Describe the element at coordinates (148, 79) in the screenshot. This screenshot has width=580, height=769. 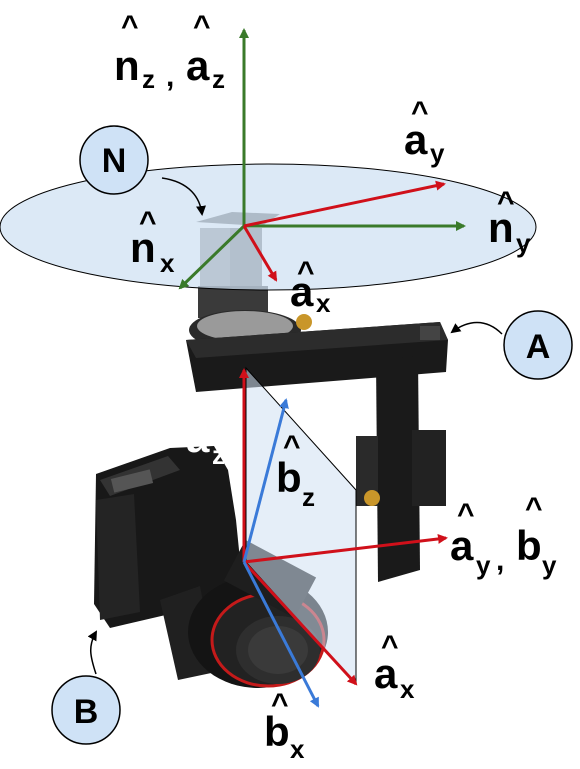
I see `label-nz-sub: z` at that location.